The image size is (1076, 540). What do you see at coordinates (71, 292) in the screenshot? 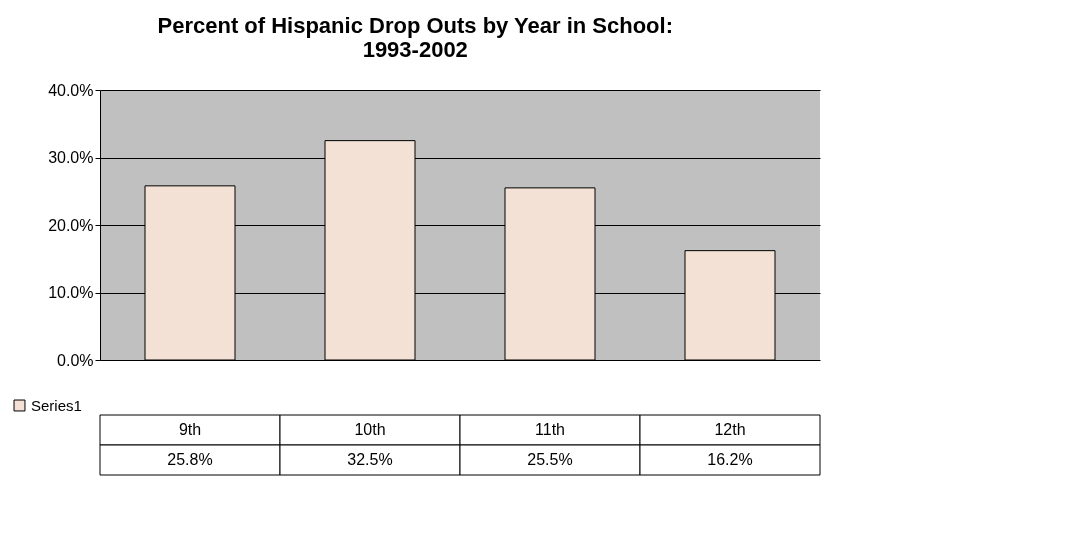
I see `y-tick-label: 10.0%` at bounding box center [71, 292].